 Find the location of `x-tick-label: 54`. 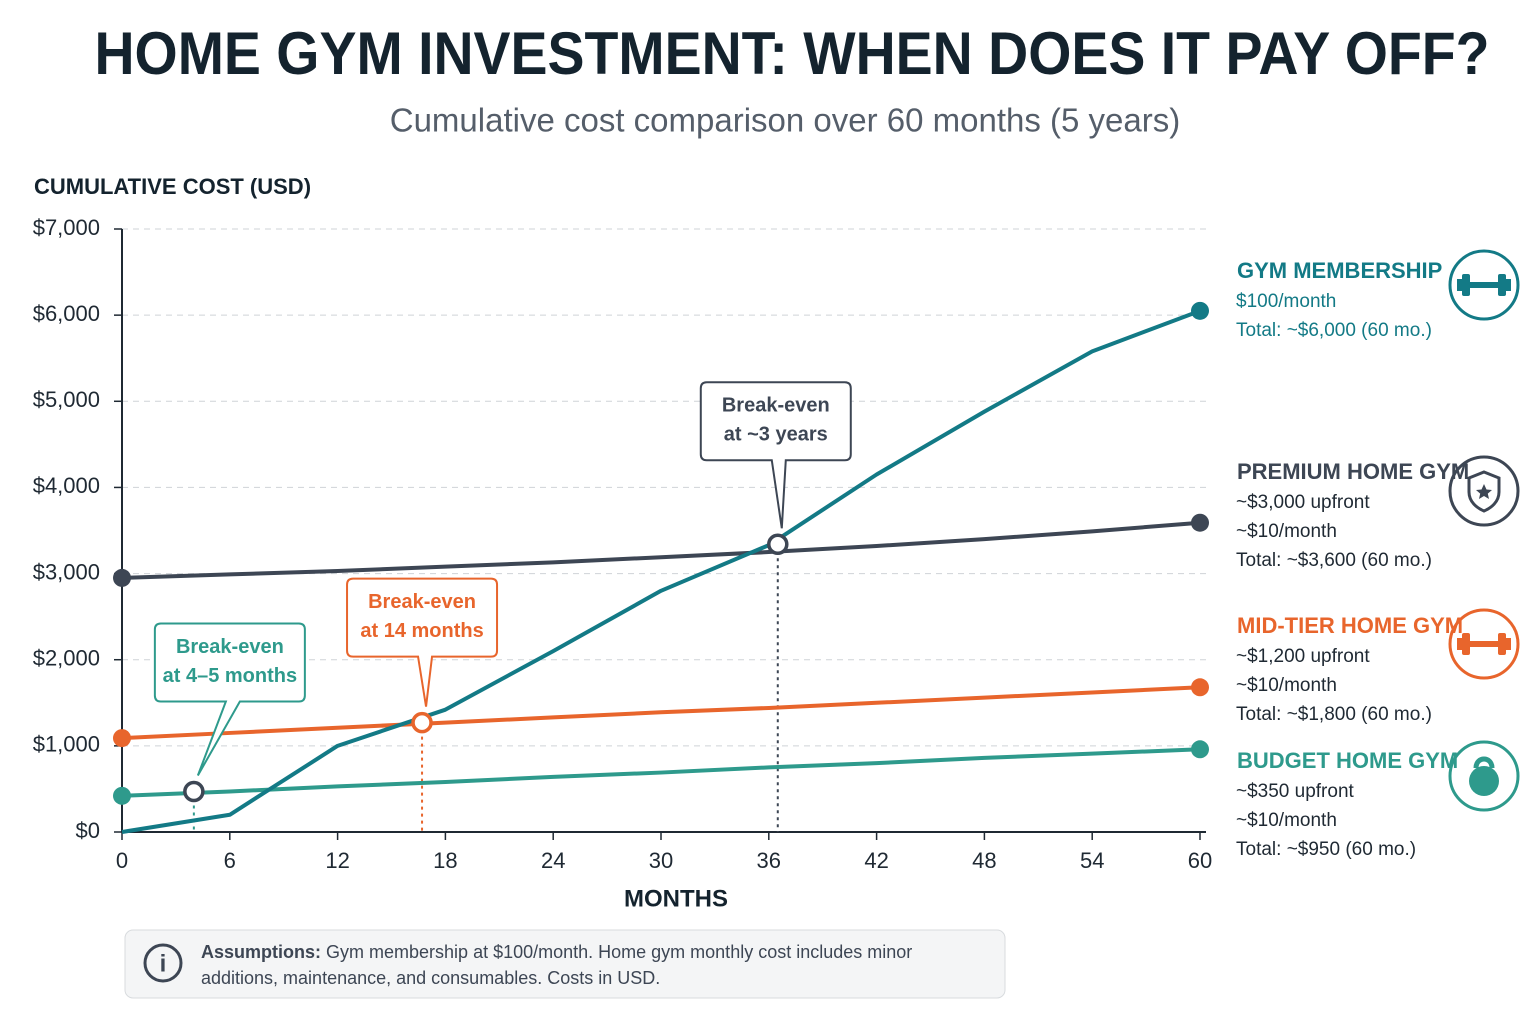

x-tick-label: 54 is located at coordinates (1092, 860).